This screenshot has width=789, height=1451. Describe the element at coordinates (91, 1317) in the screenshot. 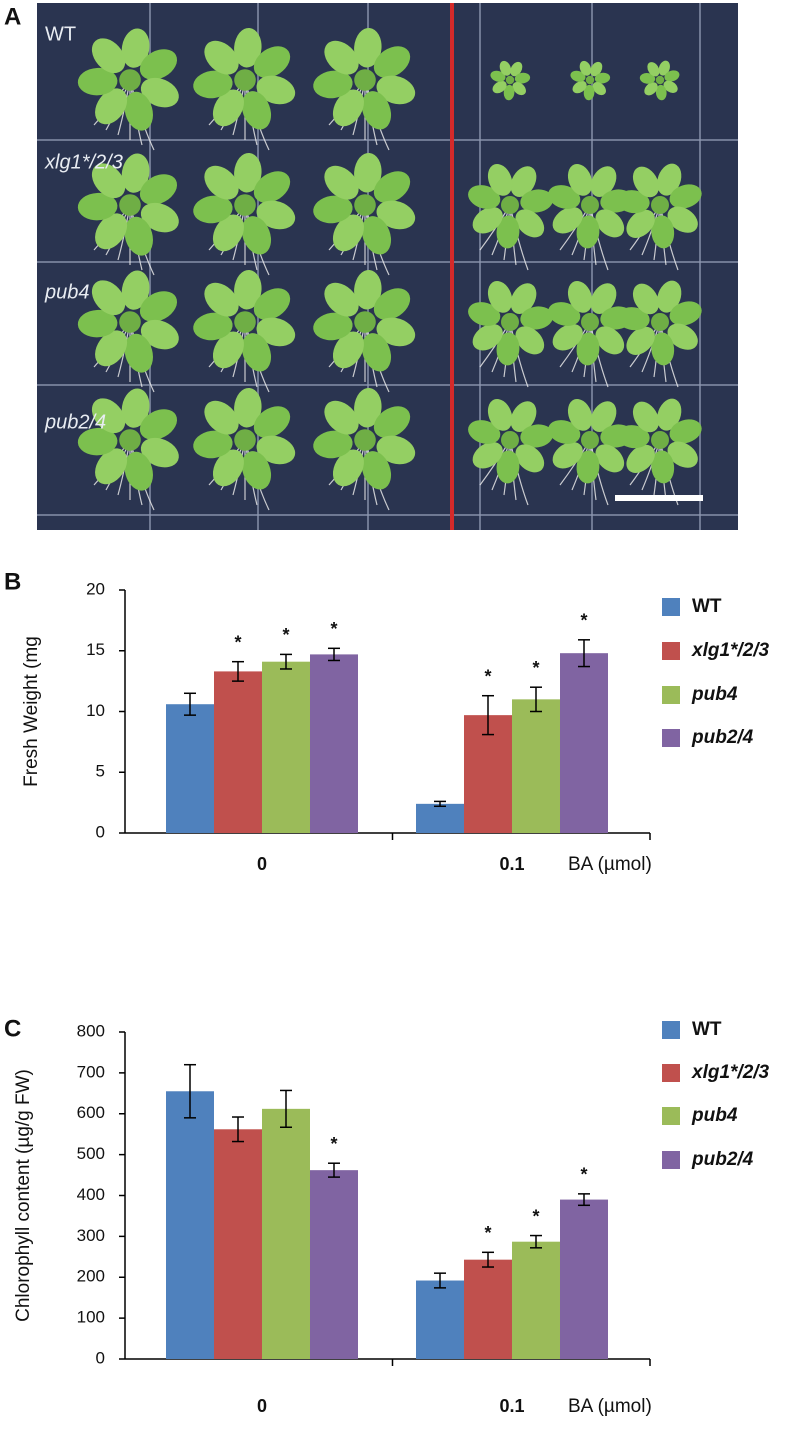

I see `y-tick-label: 100` at that location.